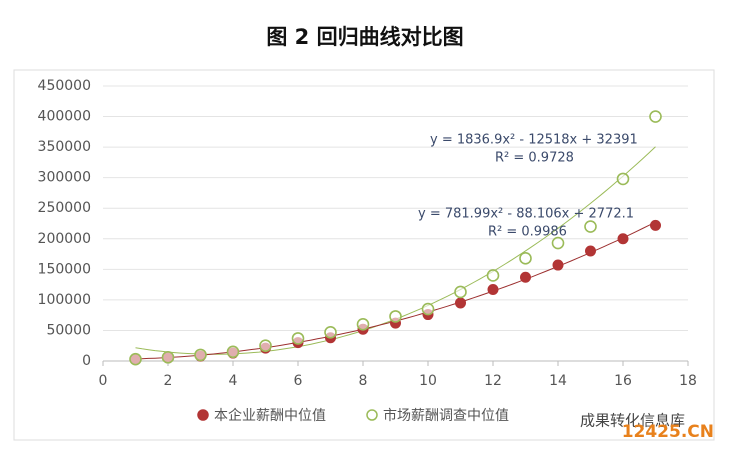 This screenshot has width=730, height=451. Describe the element at coordinates (493, 381) in the screenshot. I see `x-tick-label: 12` at that location.